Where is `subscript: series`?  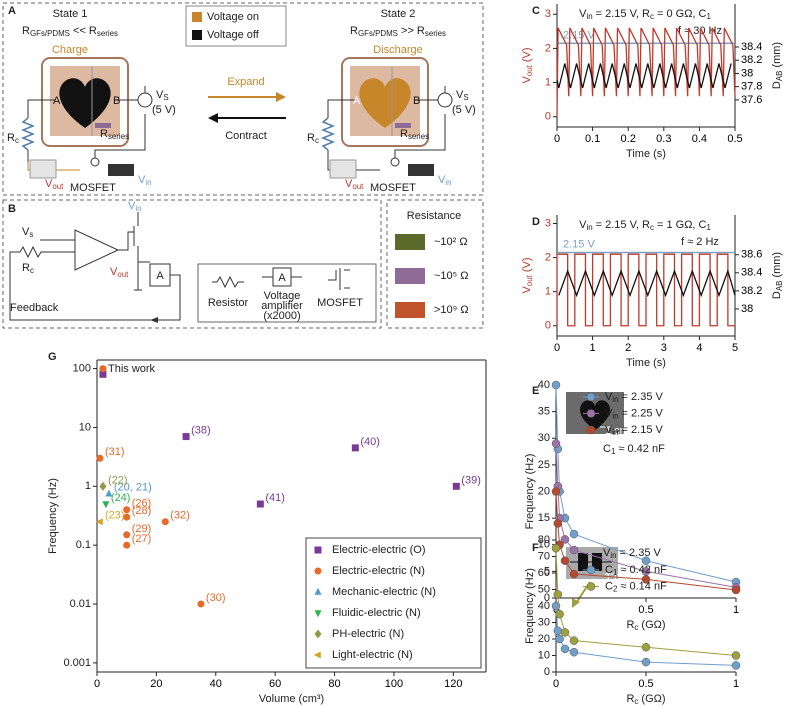 subscript: series is located at coordinates (118, 136).